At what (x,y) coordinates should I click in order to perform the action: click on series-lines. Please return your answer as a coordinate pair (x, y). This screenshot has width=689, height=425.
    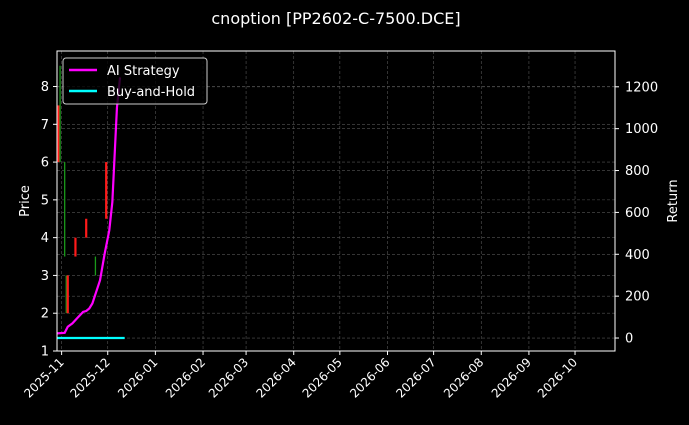
    Looking at the image, I should click on (91, 208).